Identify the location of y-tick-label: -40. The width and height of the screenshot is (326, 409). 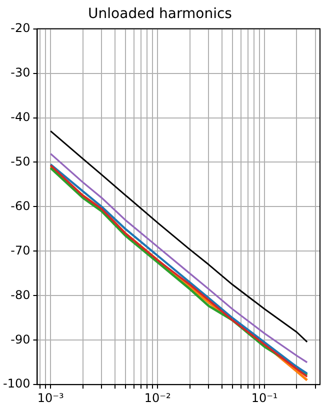
(20, 117).